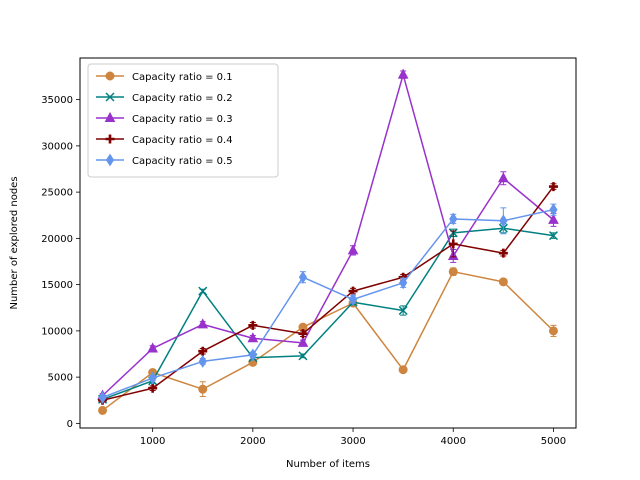  I want to click on y-tick-label: 0, so click(70, 424).